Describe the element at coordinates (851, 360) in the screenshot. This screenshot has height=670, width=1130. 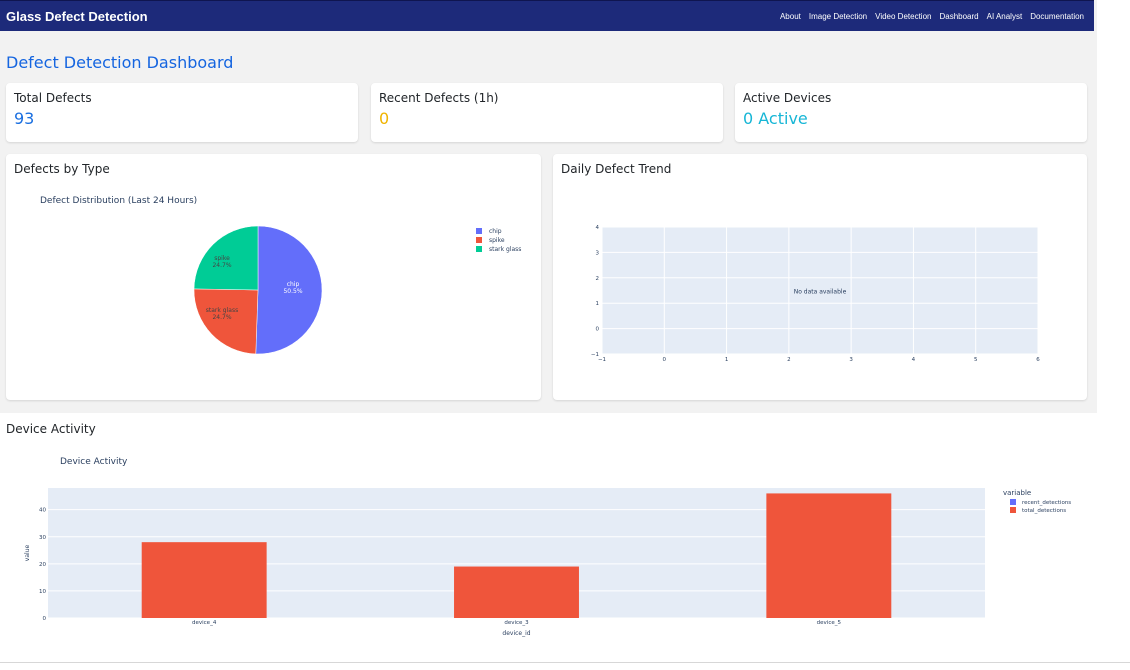
I see `trend-x-tick: 3` at that location.